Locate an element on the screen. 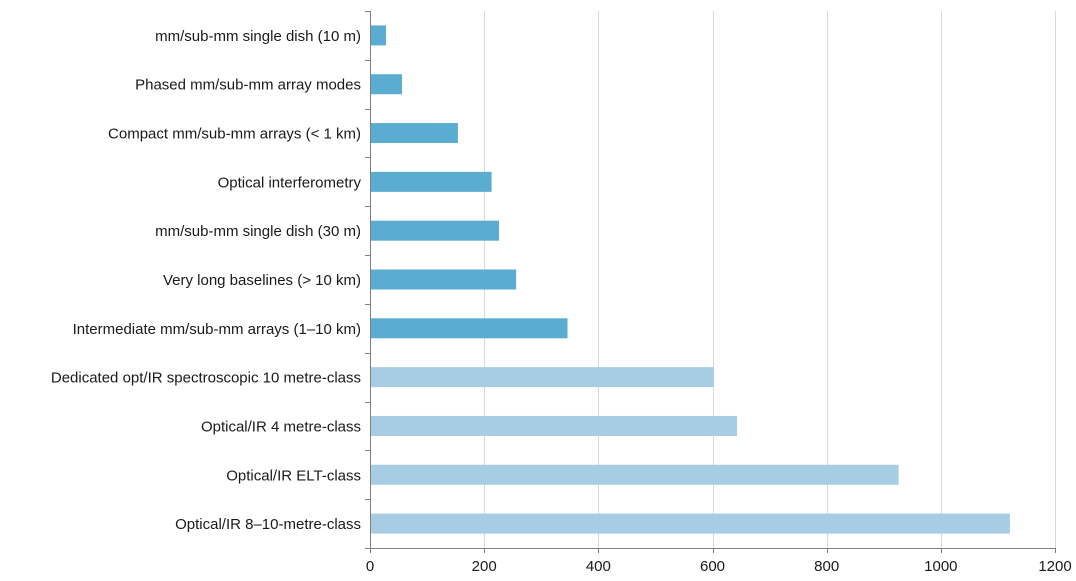 The height and width of the screenshot is (581, 1076). x-tick-label-400: 400 is located at coordinates (598, 566).